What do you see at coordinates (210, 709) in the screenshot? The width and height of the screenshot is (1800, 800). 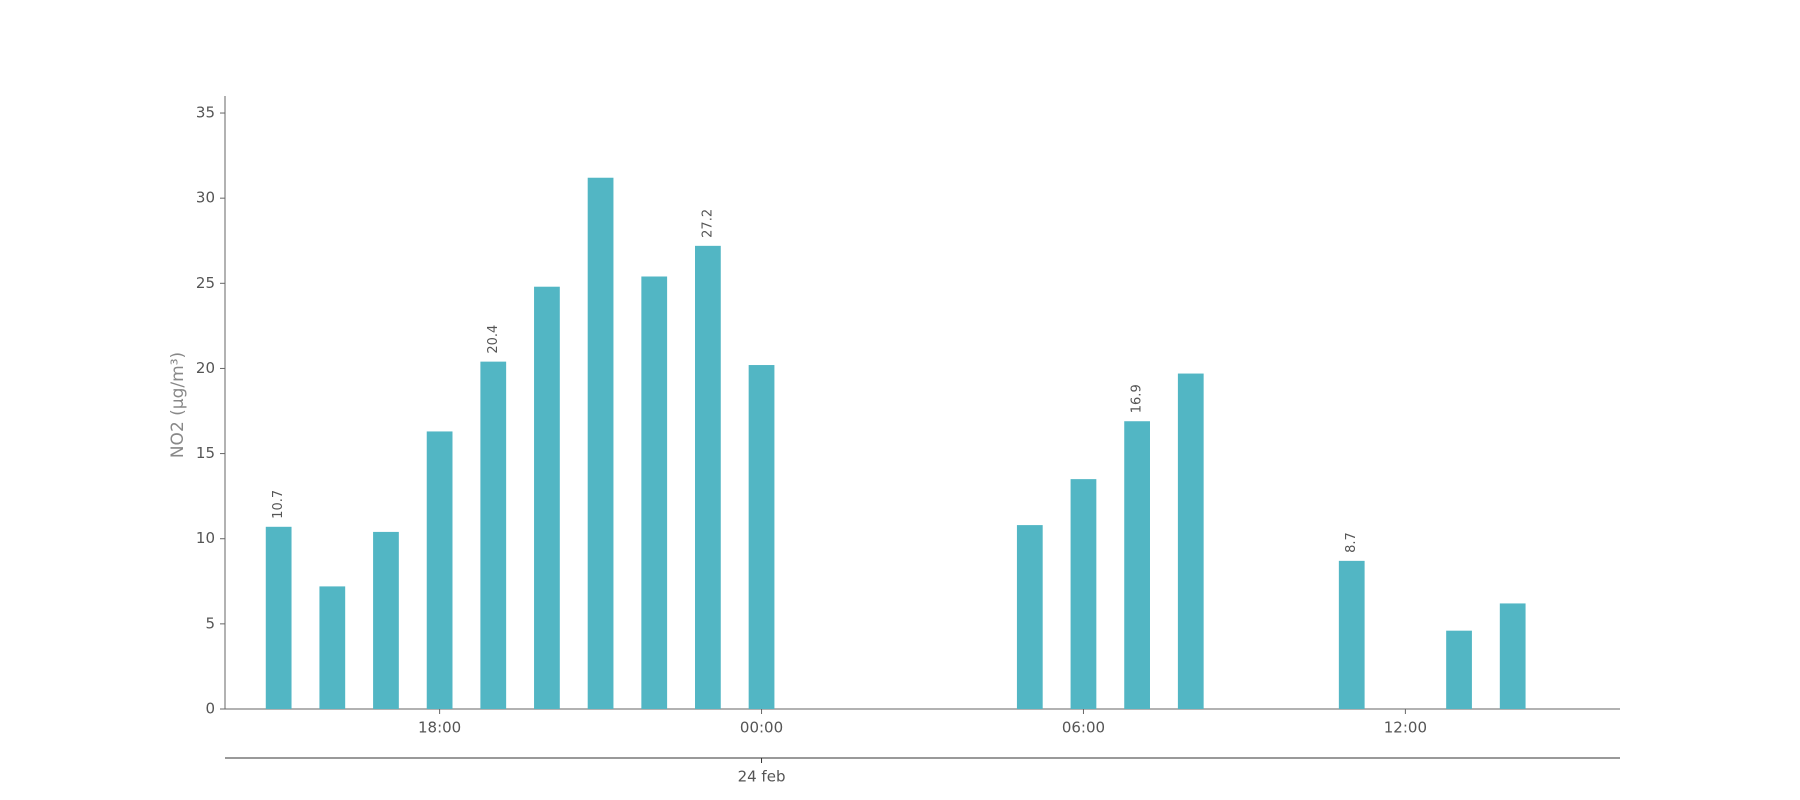 I see `y-tick-label: 0` at bounding box center [210, 709].